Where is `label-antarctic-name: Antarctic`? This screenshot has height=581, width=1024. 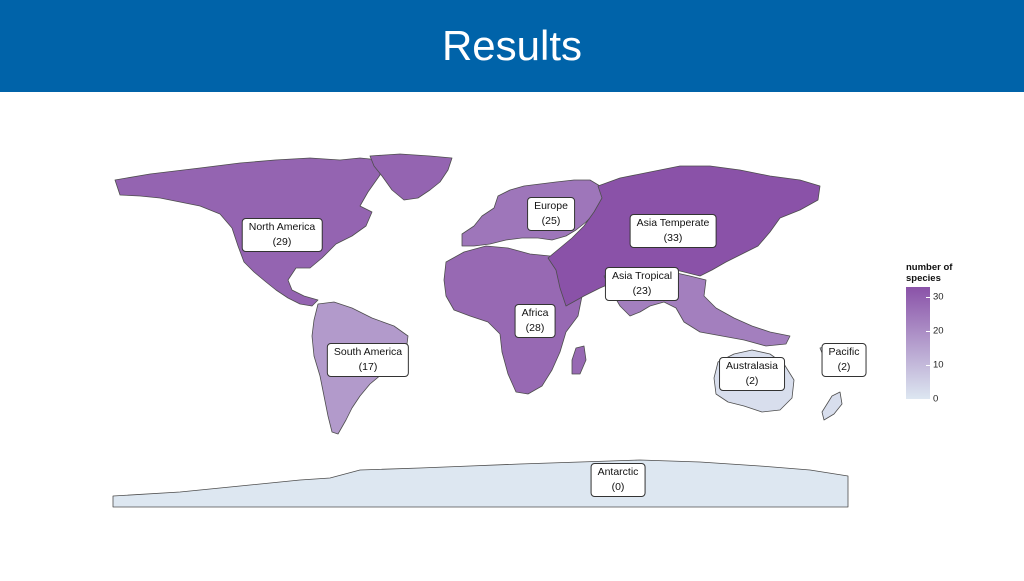
label-antarctic-name: Antarctic is located at coordinates (618, 472).